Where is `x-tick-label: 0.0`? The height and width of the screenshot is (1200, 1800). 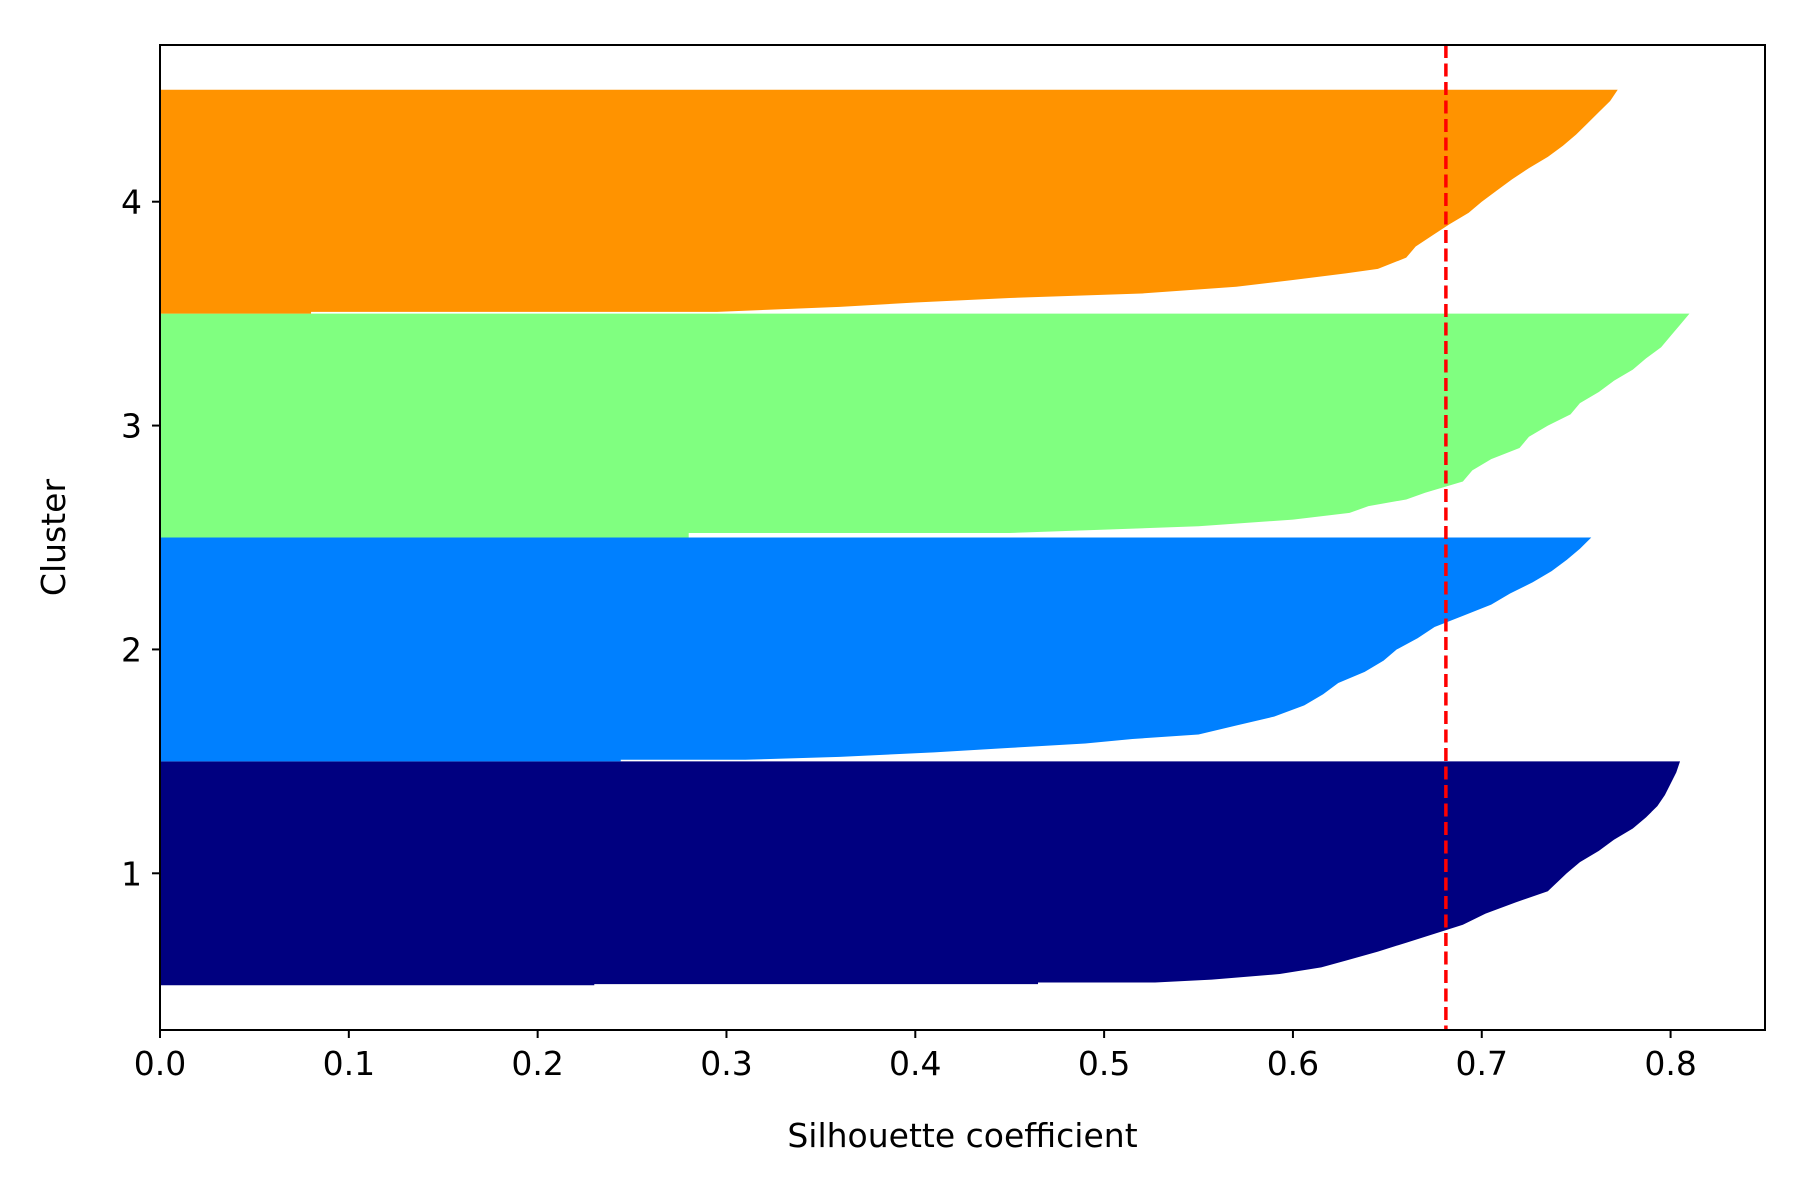
x-tick-label: 0.0 is located at coordinates (160, 1063).